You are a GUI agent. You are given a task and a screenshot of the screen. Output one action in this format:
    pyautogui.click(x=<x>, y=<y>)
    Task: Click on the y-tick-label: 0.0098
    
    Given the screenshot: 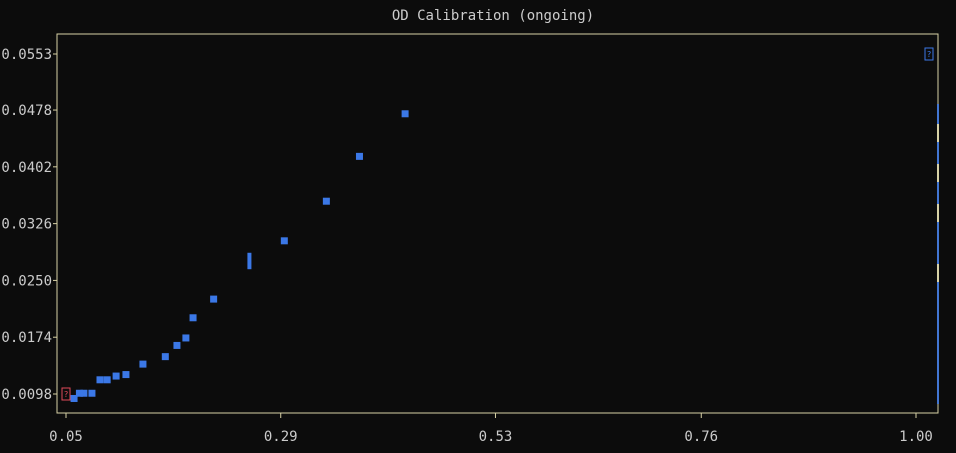 What is the action you would take?
    pyautogui.click(x=26, y=395)
    